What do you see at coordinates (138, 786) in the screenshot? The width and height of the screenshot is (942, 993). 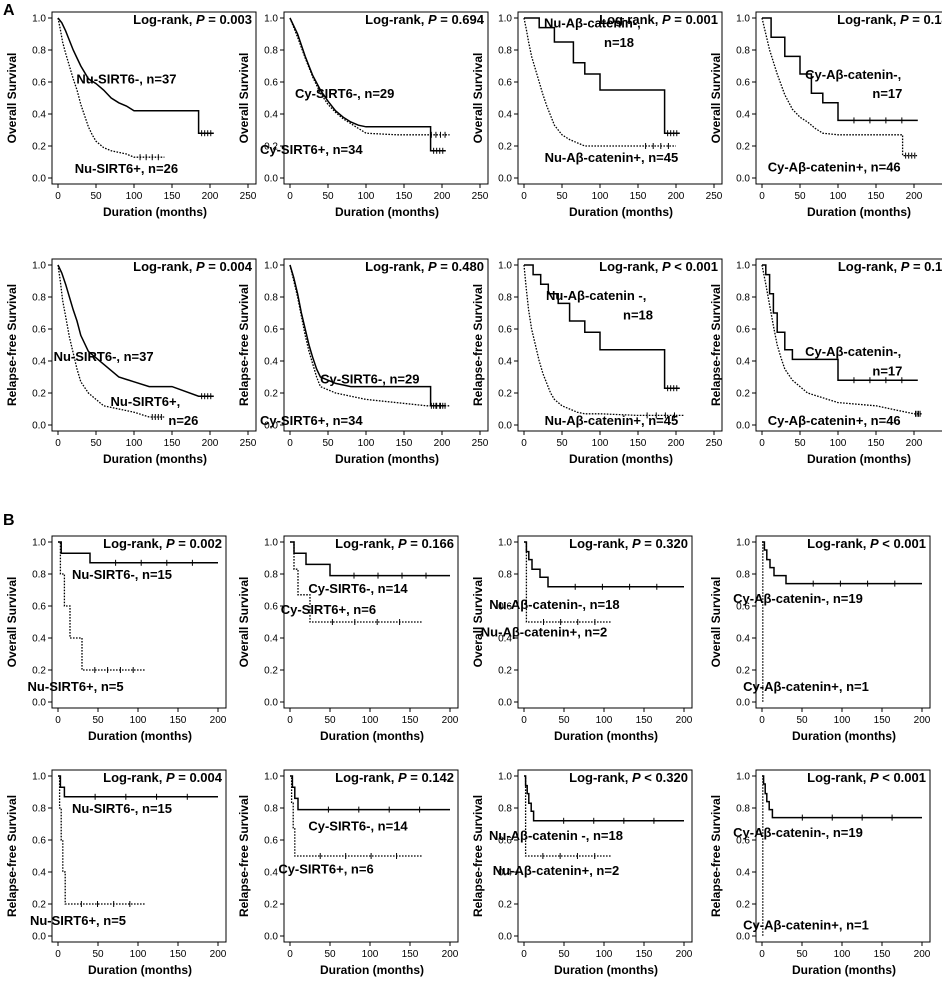 I see `survival-curve-negative` at bounding box center [138, 786].